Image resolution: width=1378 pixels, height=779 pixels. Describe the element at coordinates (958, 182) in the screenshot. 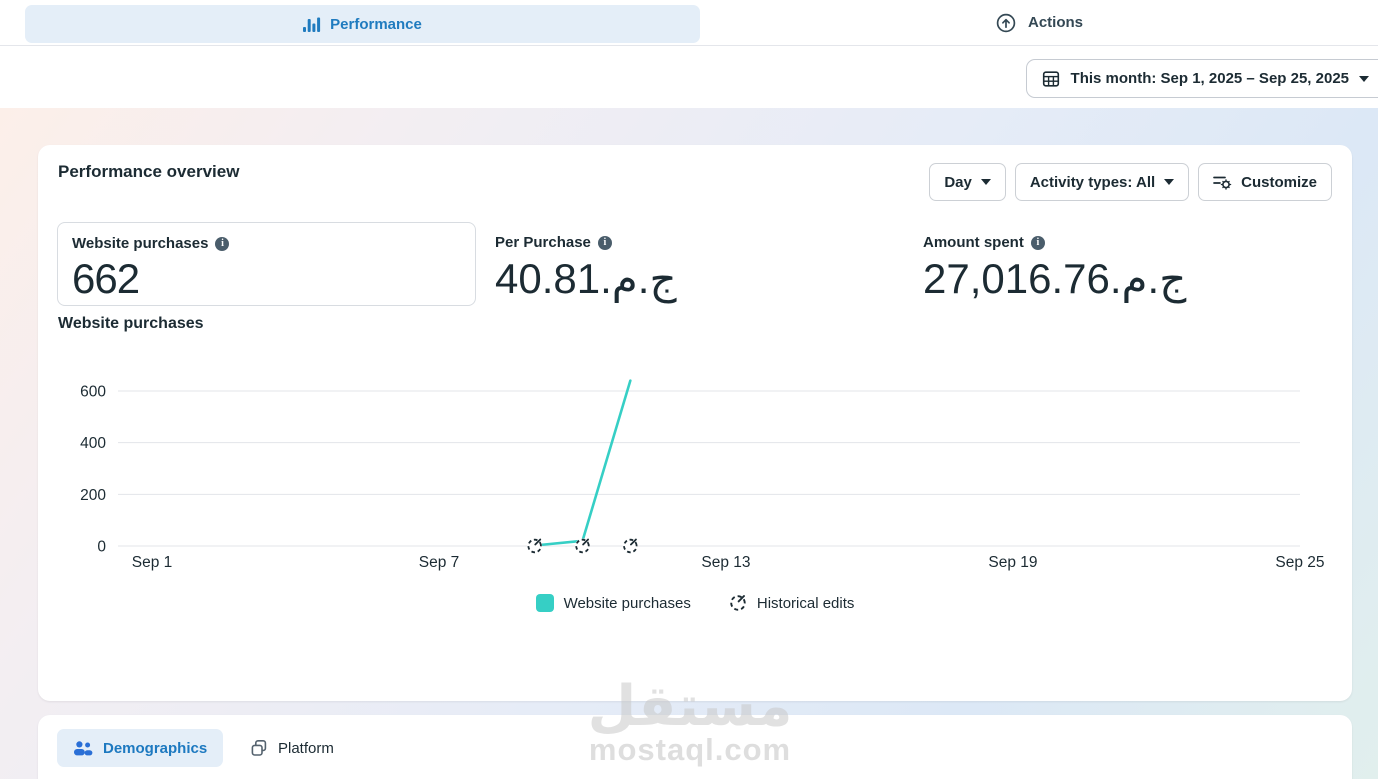

I see `granularity-label: Day` at that location.